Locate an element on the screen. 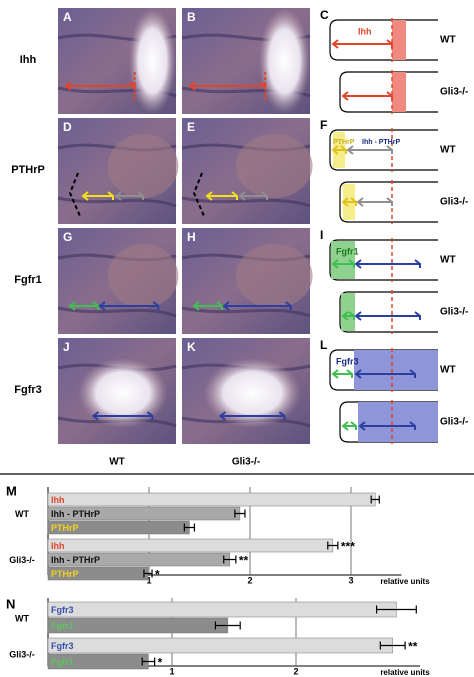 The height and width of the screenshot is (677, 474). panel-letter: N is located at coordinates (10, 603).